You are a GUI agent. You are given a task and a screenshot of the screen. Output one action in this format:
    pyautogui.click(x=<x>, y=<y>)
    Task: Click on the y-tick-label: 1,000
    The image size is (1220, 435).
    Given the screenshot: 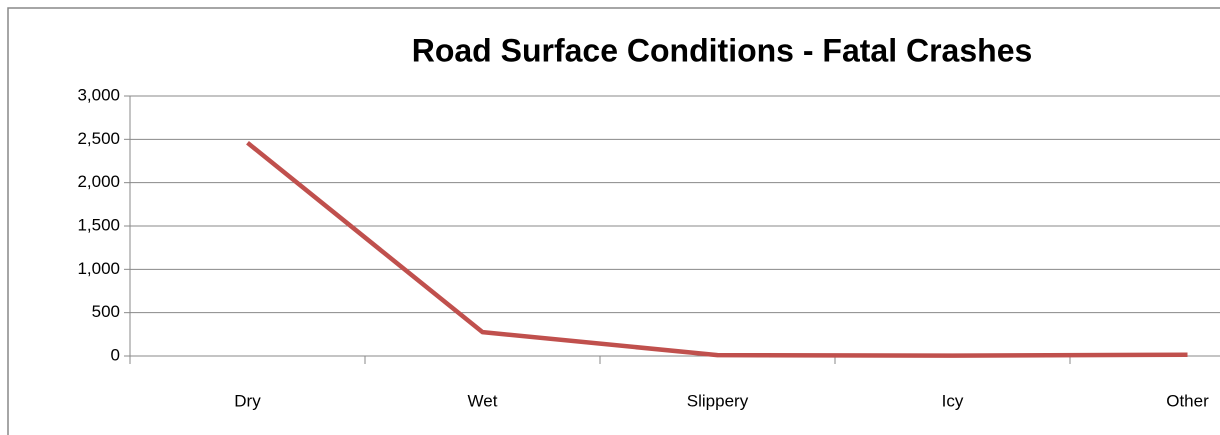 What is the action you would take?
    pyautogui.click(x=98, y=268)
    